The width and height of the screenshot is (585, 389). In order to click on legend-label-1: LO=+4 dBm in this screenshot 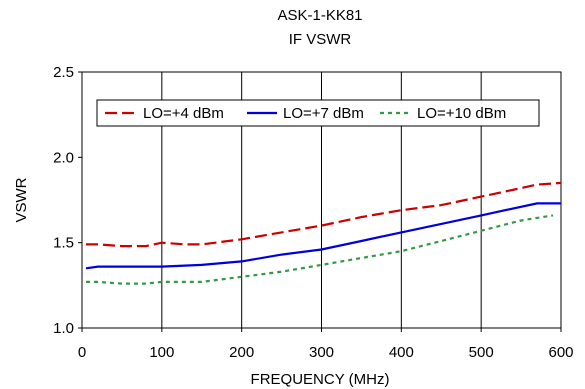, I will do `click(183, 113)`.